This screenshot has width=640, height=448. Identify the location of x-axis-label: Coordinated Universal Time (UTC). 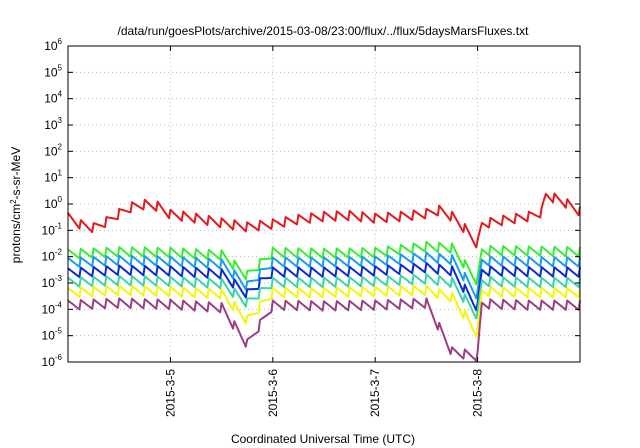
(323, 439).